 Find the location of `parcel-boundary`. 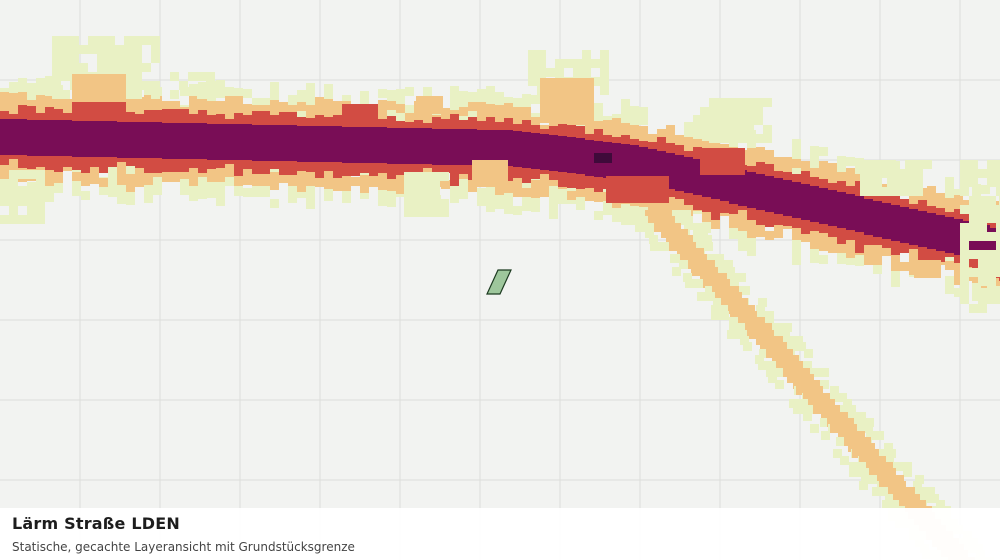

parcel-boundary is located at coordinates (499, 282).